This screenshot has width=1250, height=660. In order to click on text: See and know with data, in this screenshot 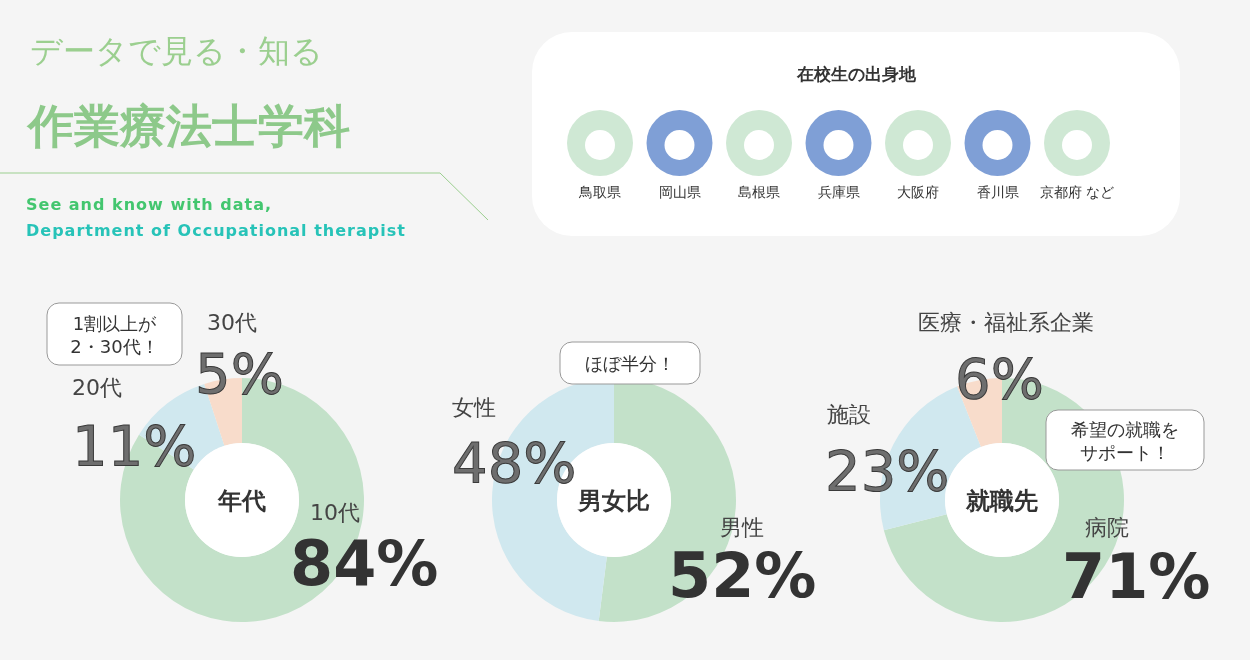, I will do `click(149, 204)`.